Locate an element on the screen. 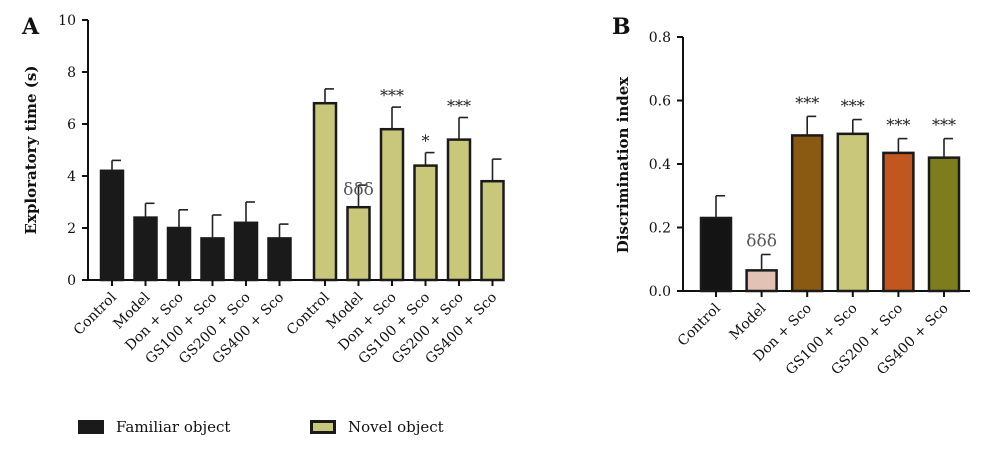 This screenshot has width=1000, height=450. y-tick-label: 4 is located at coordinates (71, 177).